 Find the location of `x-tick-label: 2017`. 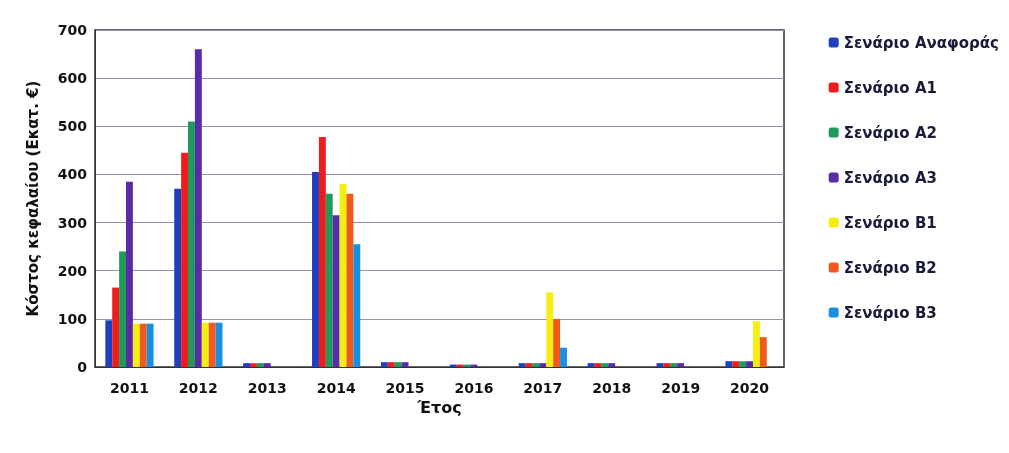

x-tick-label: 2017 is located at coordinates (543, 388).